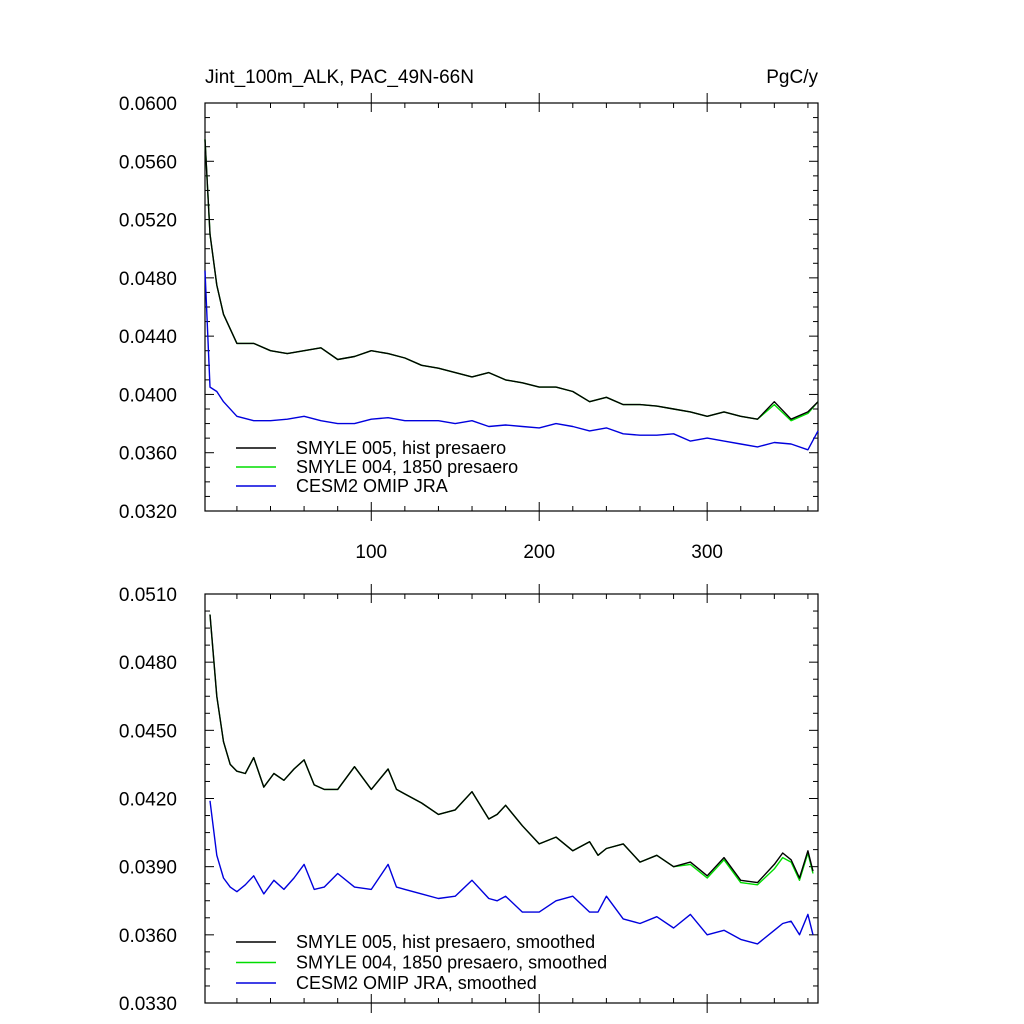 The height and width of the screenshot is (1024, 1024). Describe the element at coordinates (148, 936) in the screenshot. I see `bottom-y-tick-label: 0.0360` at that location.